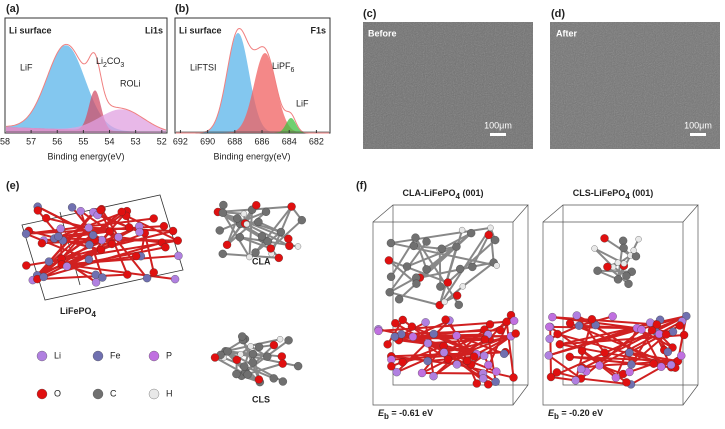 Image resolution: width=725 pixels, height=429 pixels. What do you see at coordinates (382, 33) in the screenshot?
I see `image-caption: Before` at bounding box center [382, 33].